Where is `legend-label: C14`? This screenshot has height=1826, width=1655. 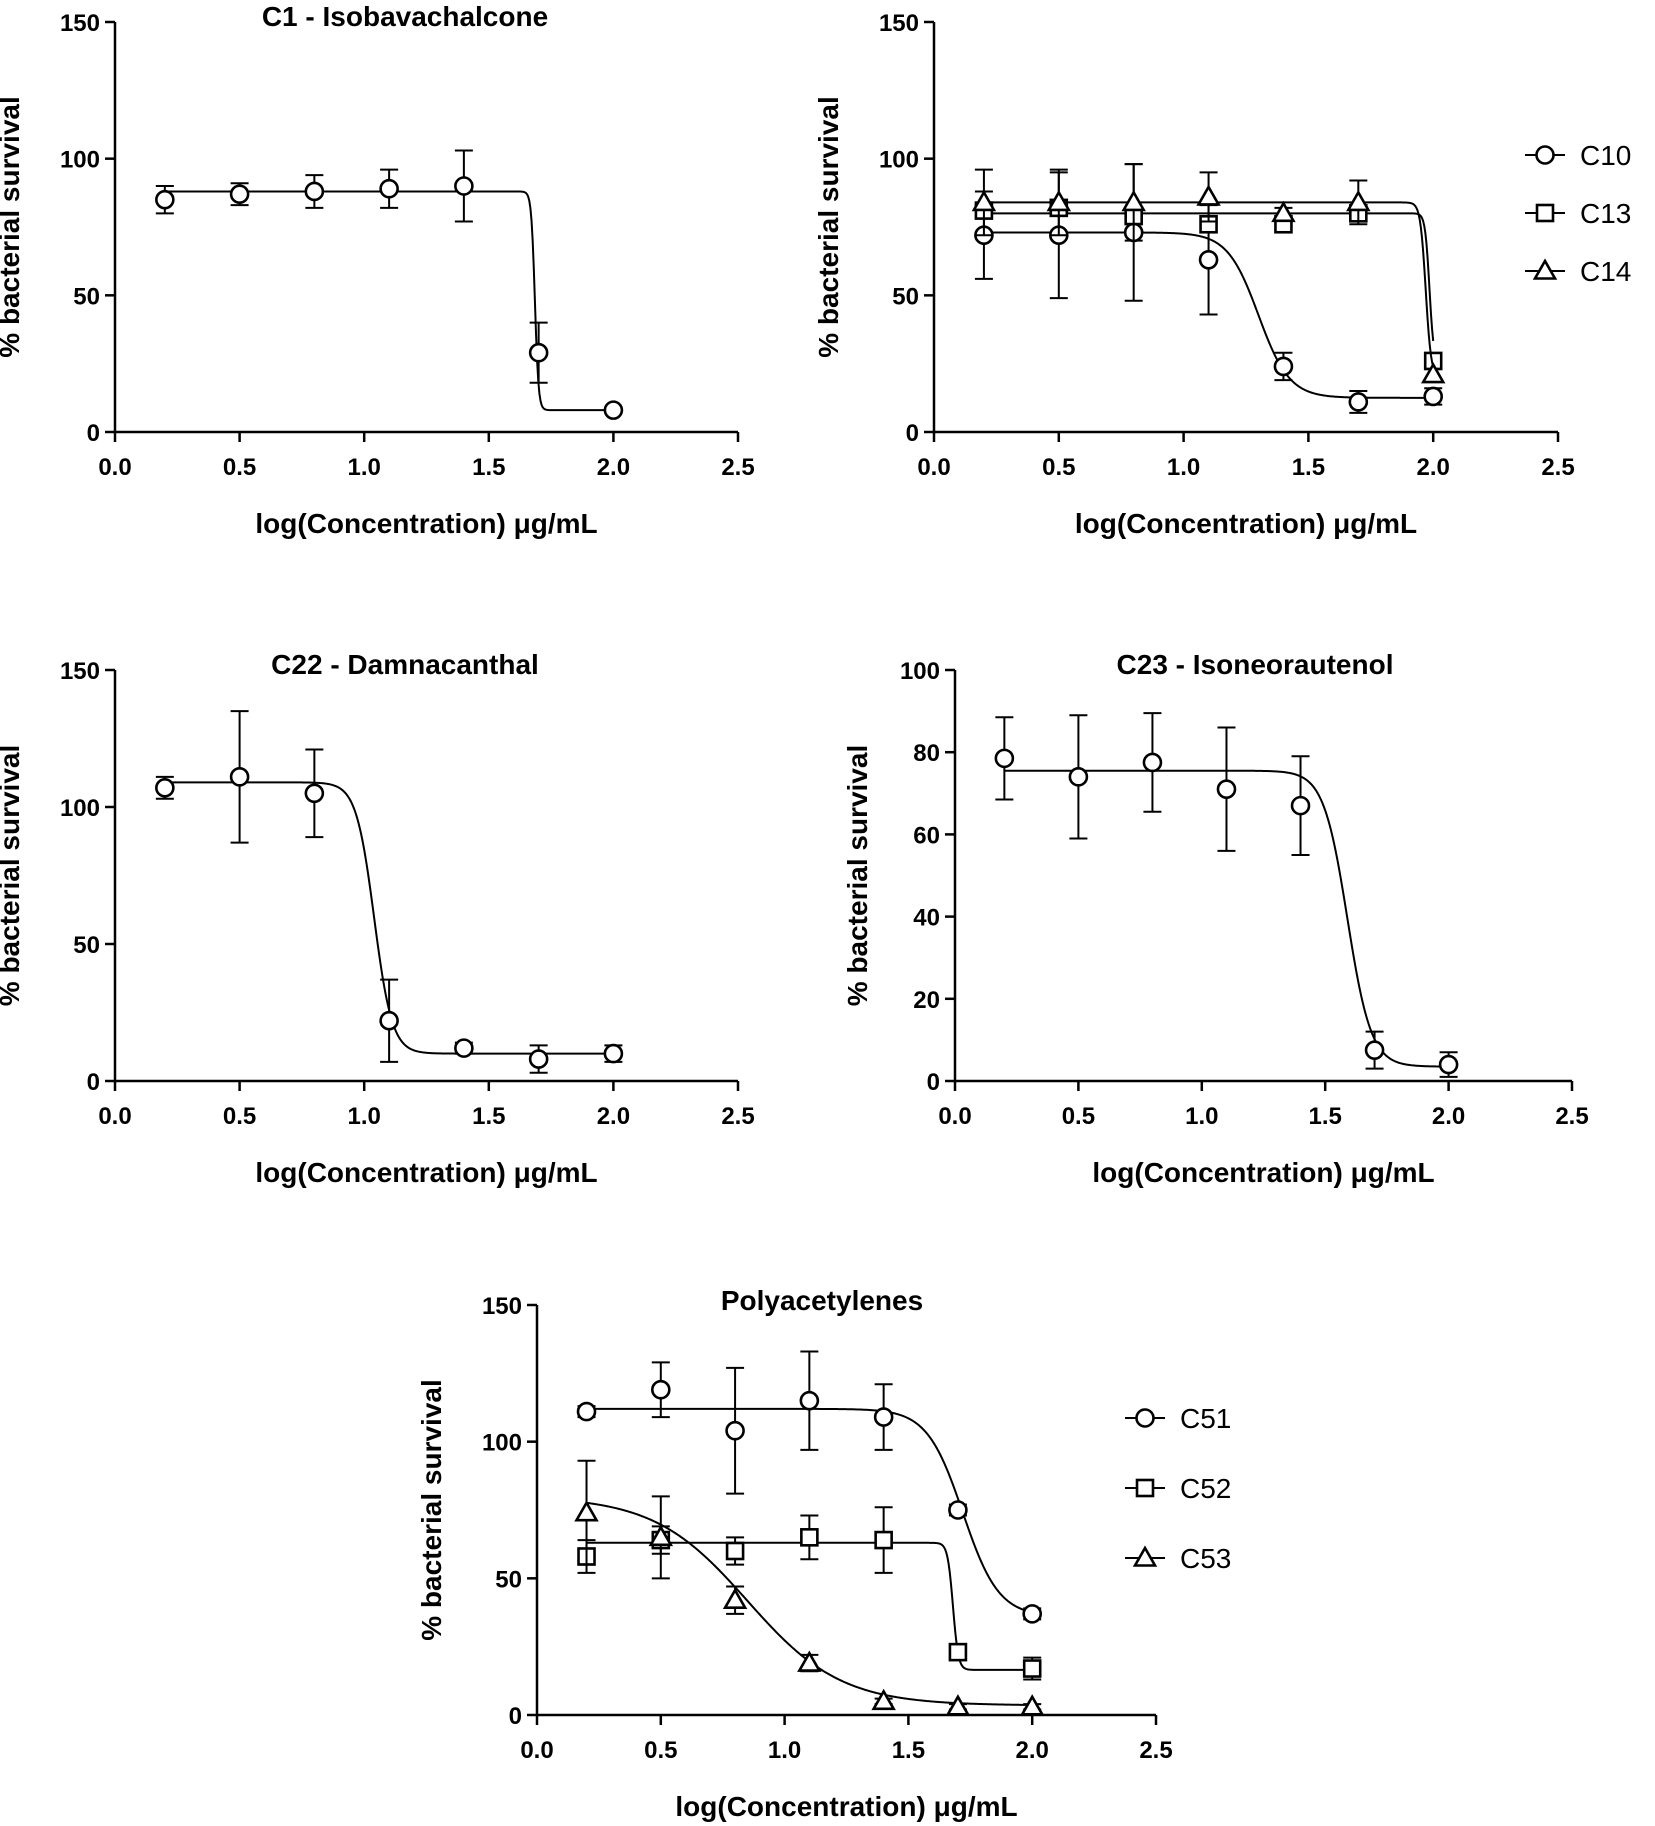 legend-label: C14 is located at coordinates (1605, 271).